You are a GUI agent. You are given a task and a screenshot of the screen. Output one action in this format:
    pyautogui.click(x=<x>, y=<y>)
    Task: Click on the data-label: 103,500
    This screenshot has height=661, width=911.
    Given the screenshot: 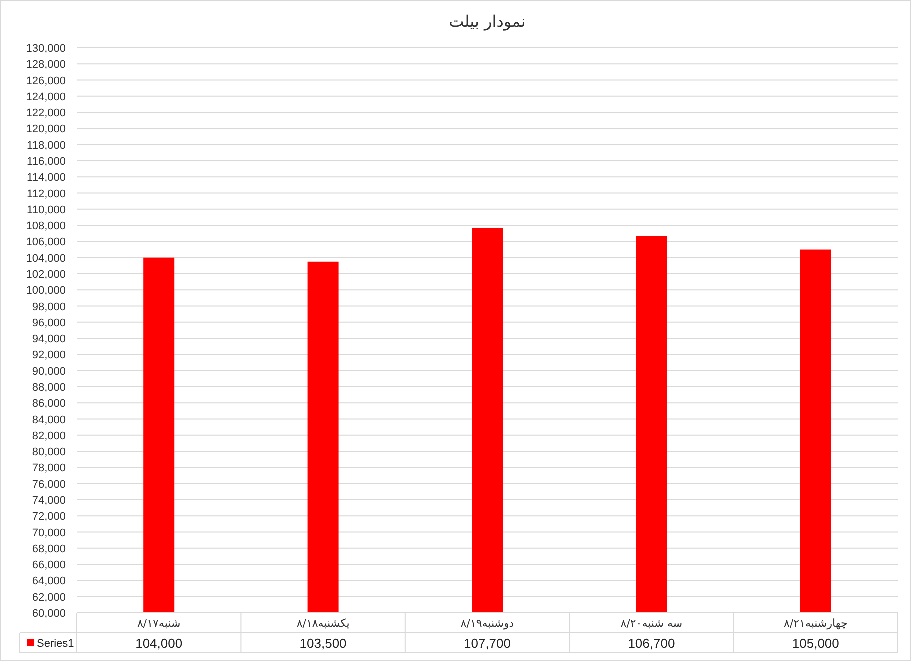 What is the action you would take?
    pyautogui.click(x=323, y=643)
    